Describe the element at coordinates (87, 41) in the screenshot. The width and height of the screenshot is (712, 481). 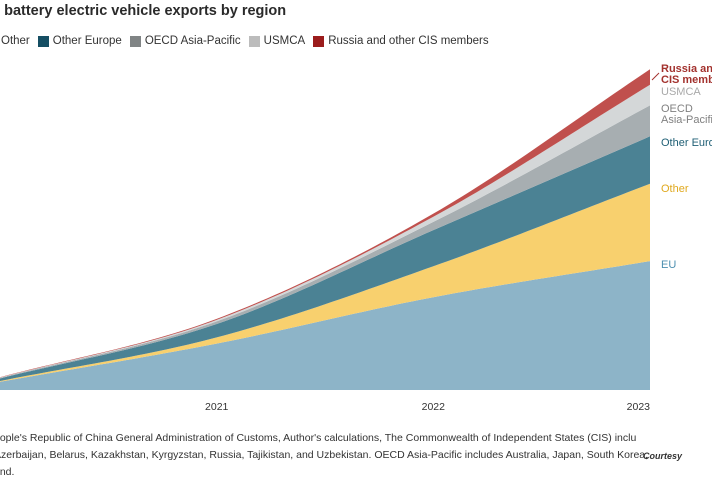
I see `legend-label: Other Europe` at that location.